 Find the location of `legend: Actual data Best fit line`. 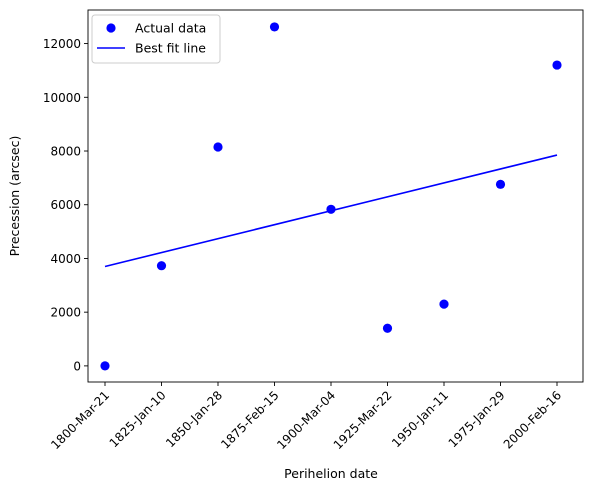

legend: Actual data Best fit line is located at coordinates (156, 39).